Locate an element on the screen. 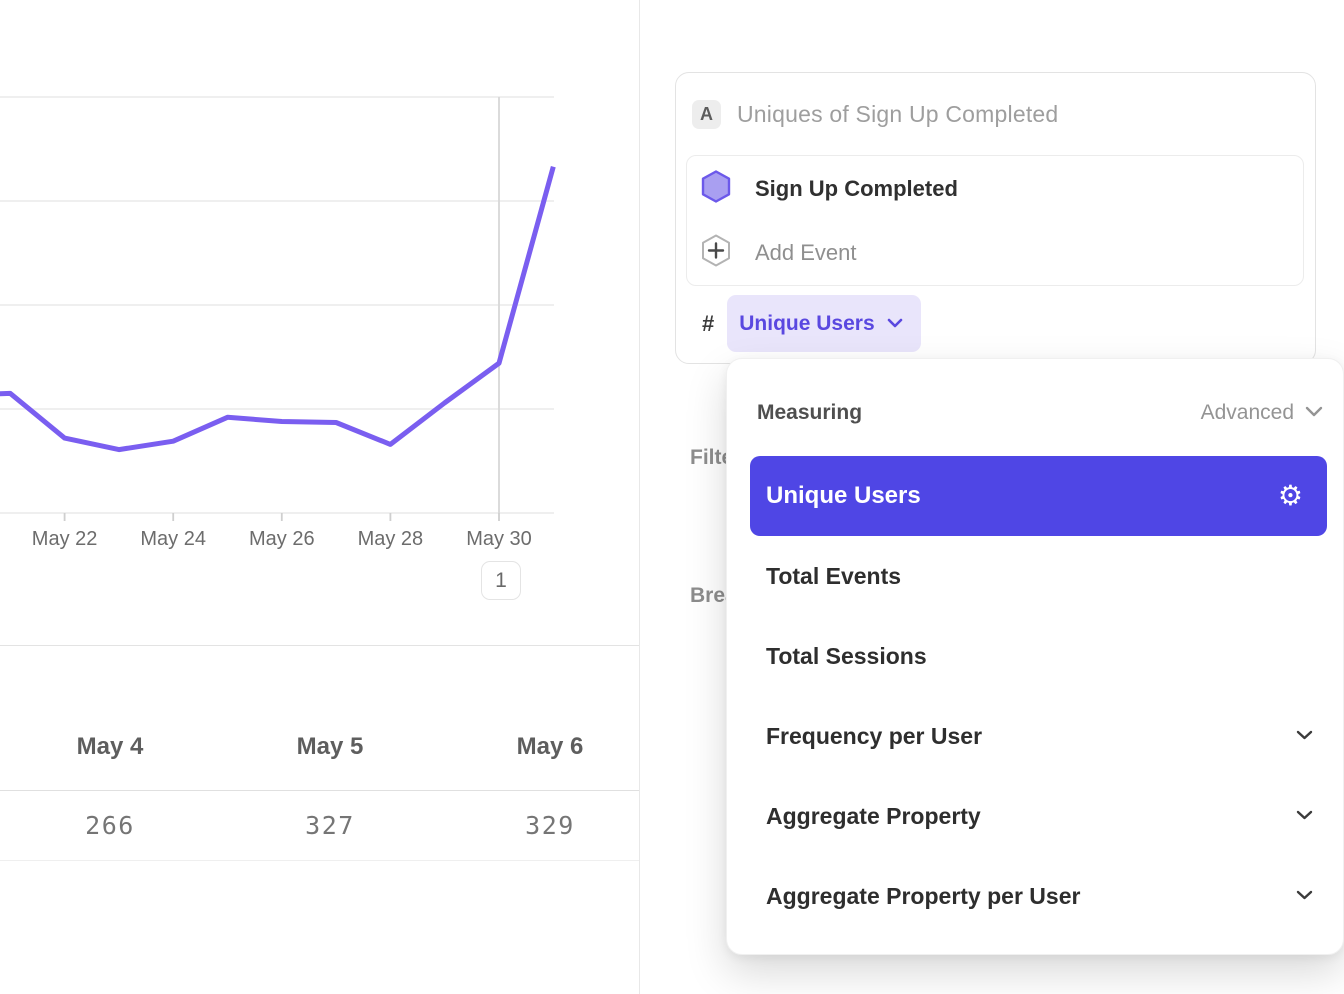  table-value-cell: 266 is located at coordinates (110, 825).